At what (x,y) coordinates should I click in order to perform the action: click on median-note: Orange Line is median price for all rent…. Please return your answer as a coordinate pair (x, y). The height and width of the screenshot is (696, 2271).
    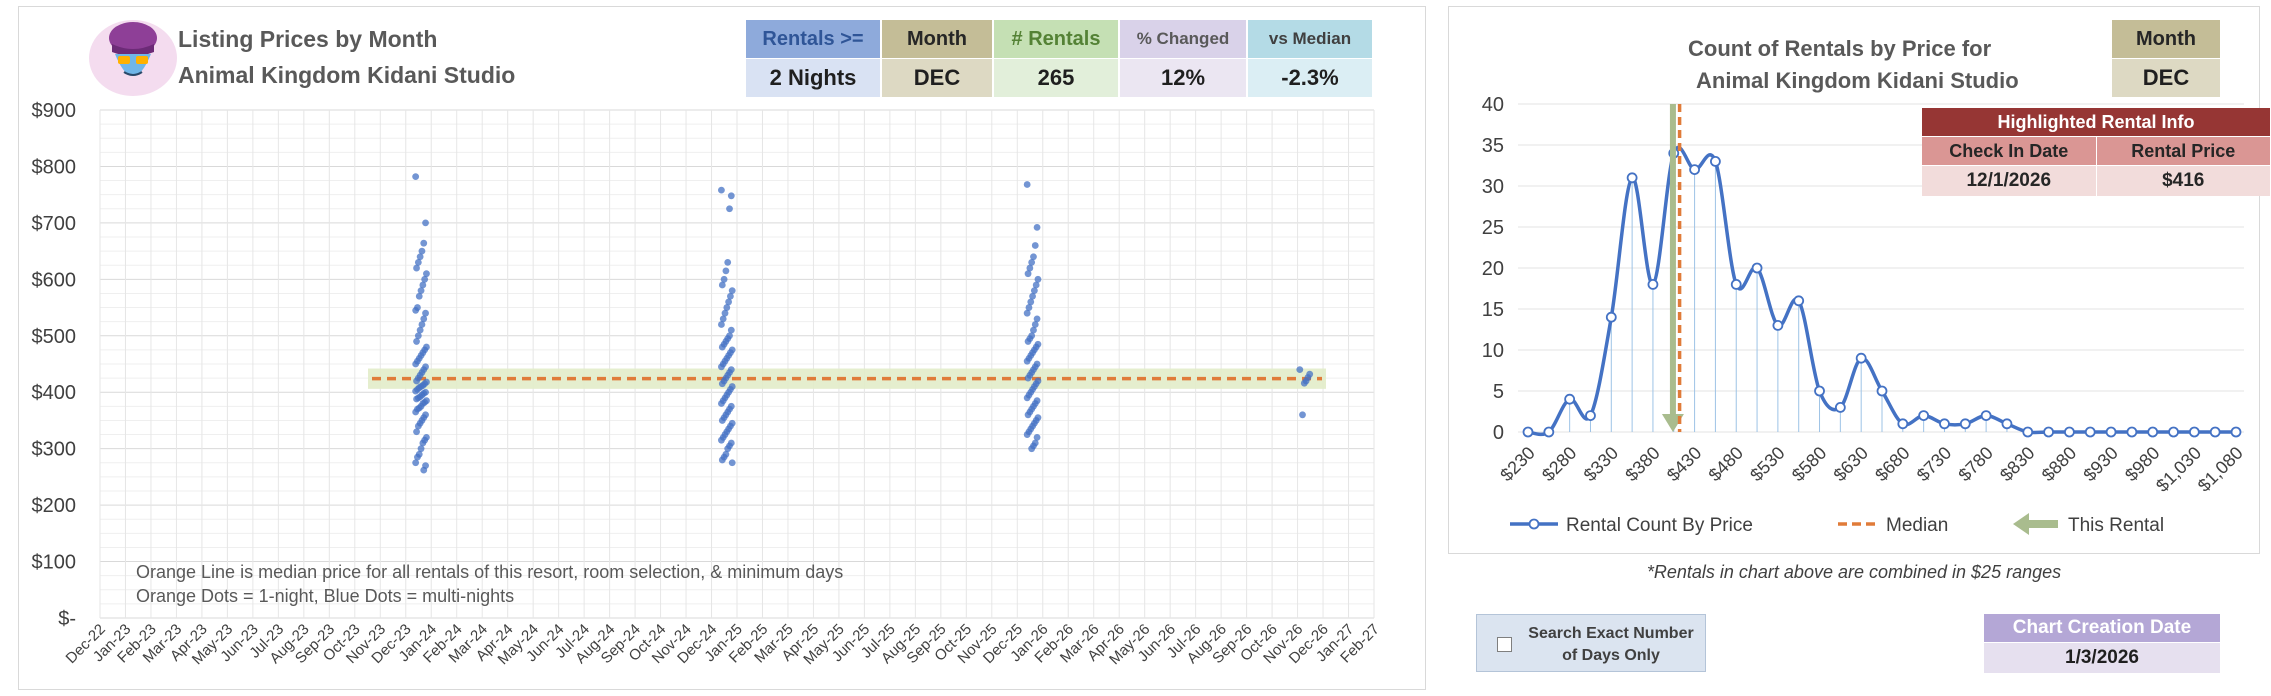
    Looking at the image, I should click on (490, 572).